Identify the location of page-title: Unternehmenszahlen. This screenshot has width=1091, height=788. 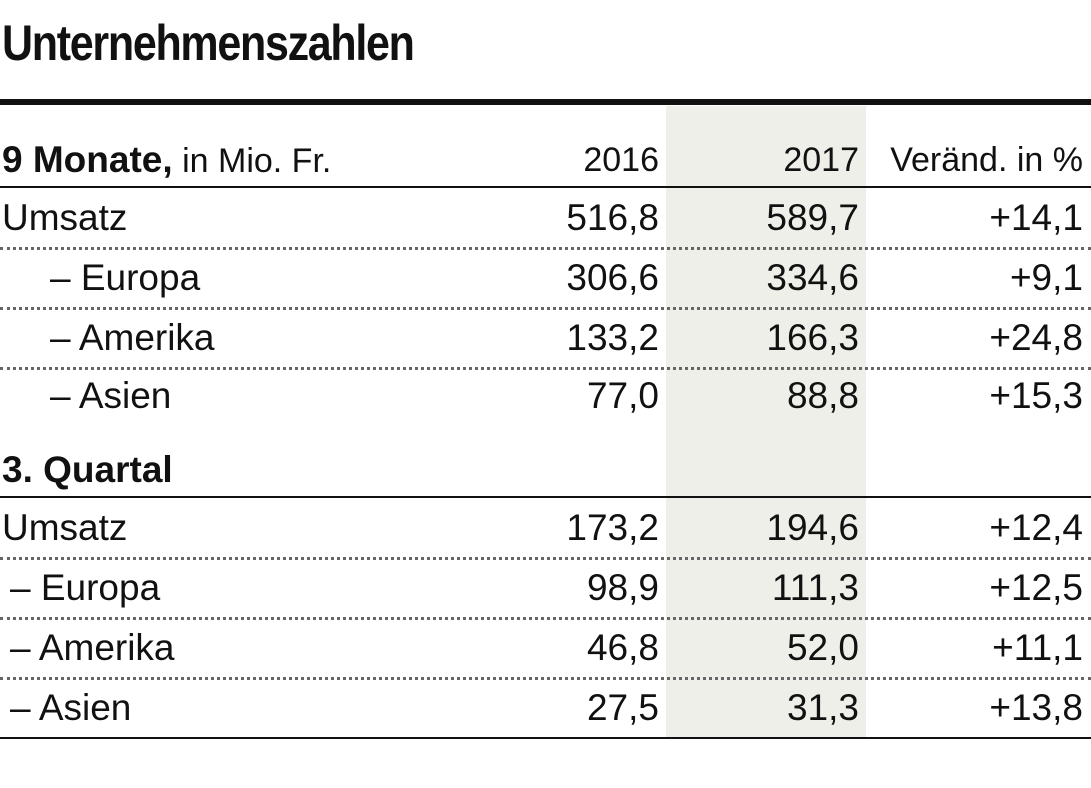
(208, 43).